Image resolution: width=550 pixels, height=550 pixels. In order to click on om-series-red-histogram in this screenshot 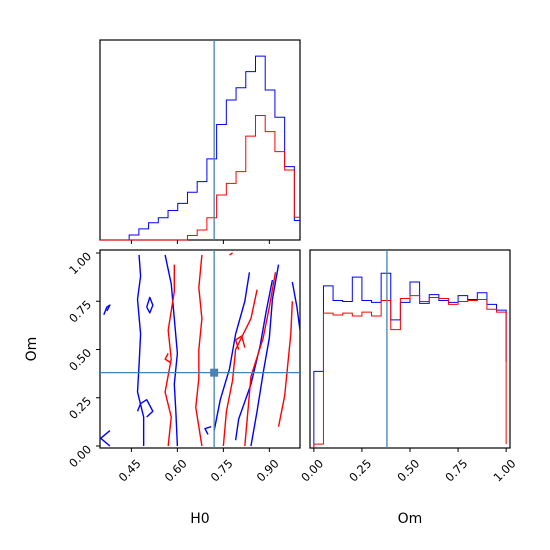, I will do `click(410, 371)`.